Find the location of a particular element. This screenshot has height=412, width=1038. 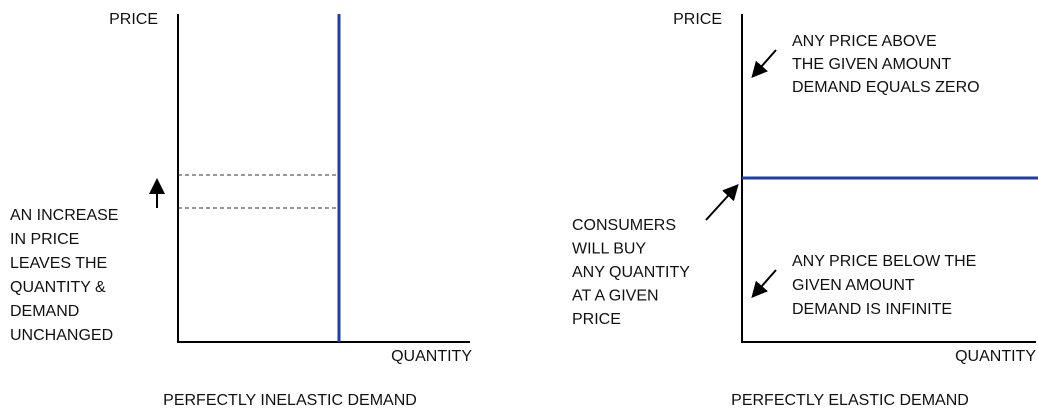

note-line: THE GIVEN AMOUNT is located at coordinates (871, 64).